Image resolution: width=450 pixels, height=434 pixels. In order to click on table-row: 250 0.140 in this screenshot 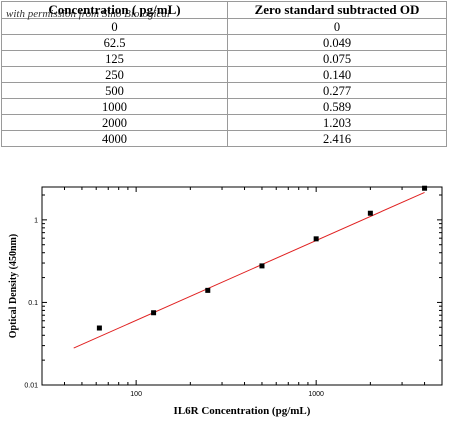, I will do `click(224, 74)`.